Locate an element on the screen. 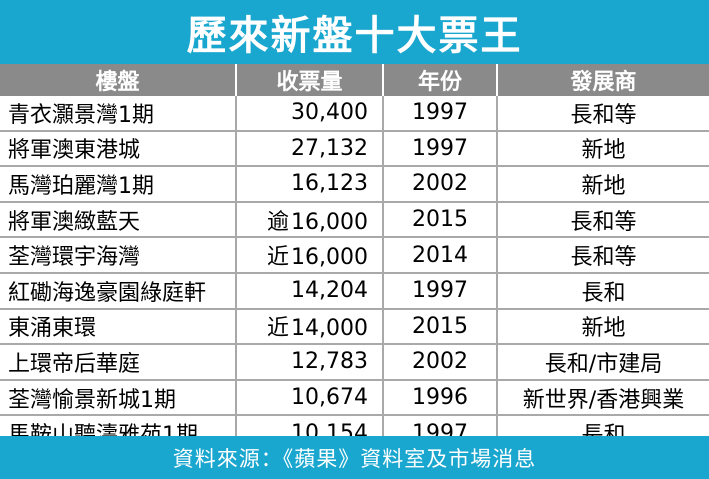 The image size is (709, 479). ticket-count-cell: 逾16,000 is located at coordinates (309, 219).